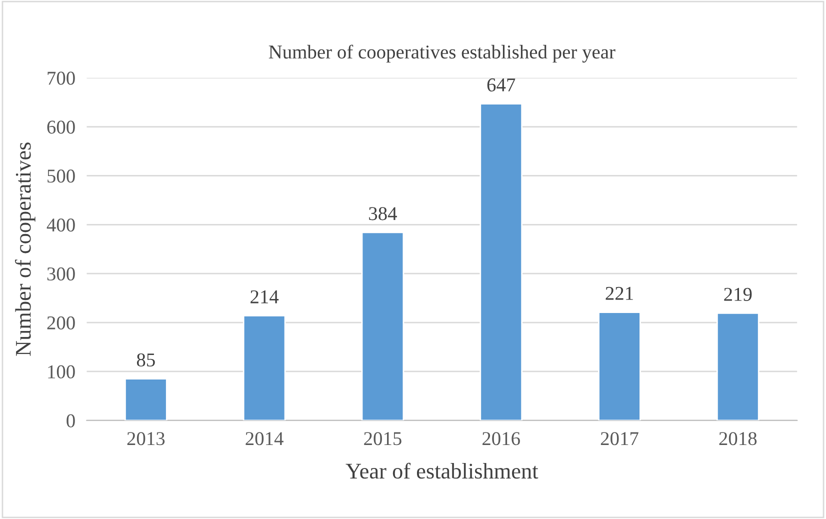 This screenshot has height=519, width=826. What do you see at coordinates (264, 297) in the screenshot?
I see `data-label: 214` at bounding box center [264, 297].